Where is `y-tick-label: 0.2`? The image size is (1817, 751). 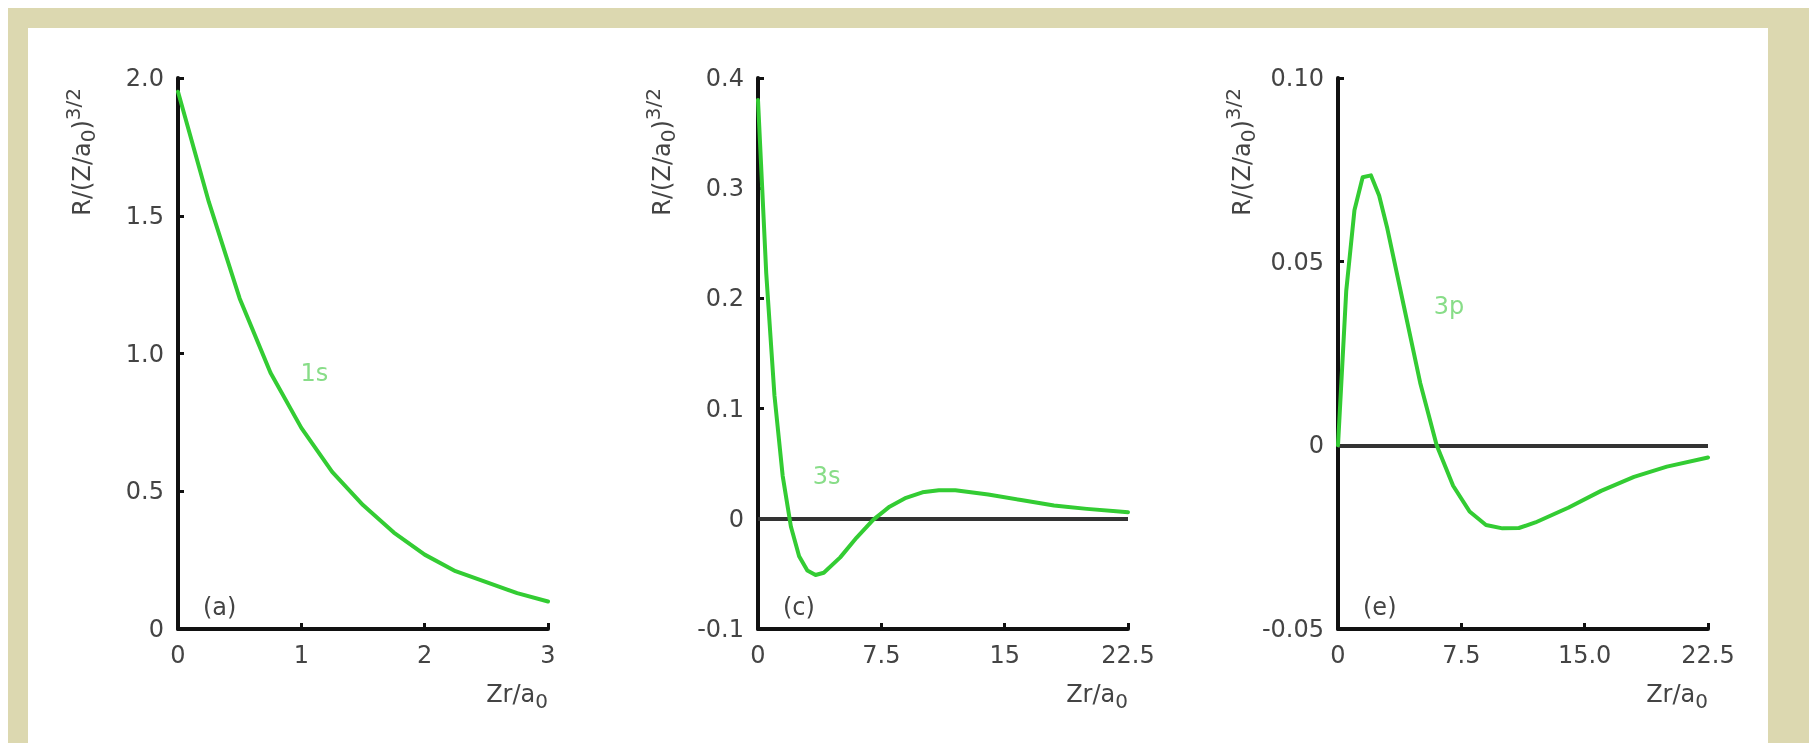
y-tick-label: 0.2 is located at coordinates (724, 298).